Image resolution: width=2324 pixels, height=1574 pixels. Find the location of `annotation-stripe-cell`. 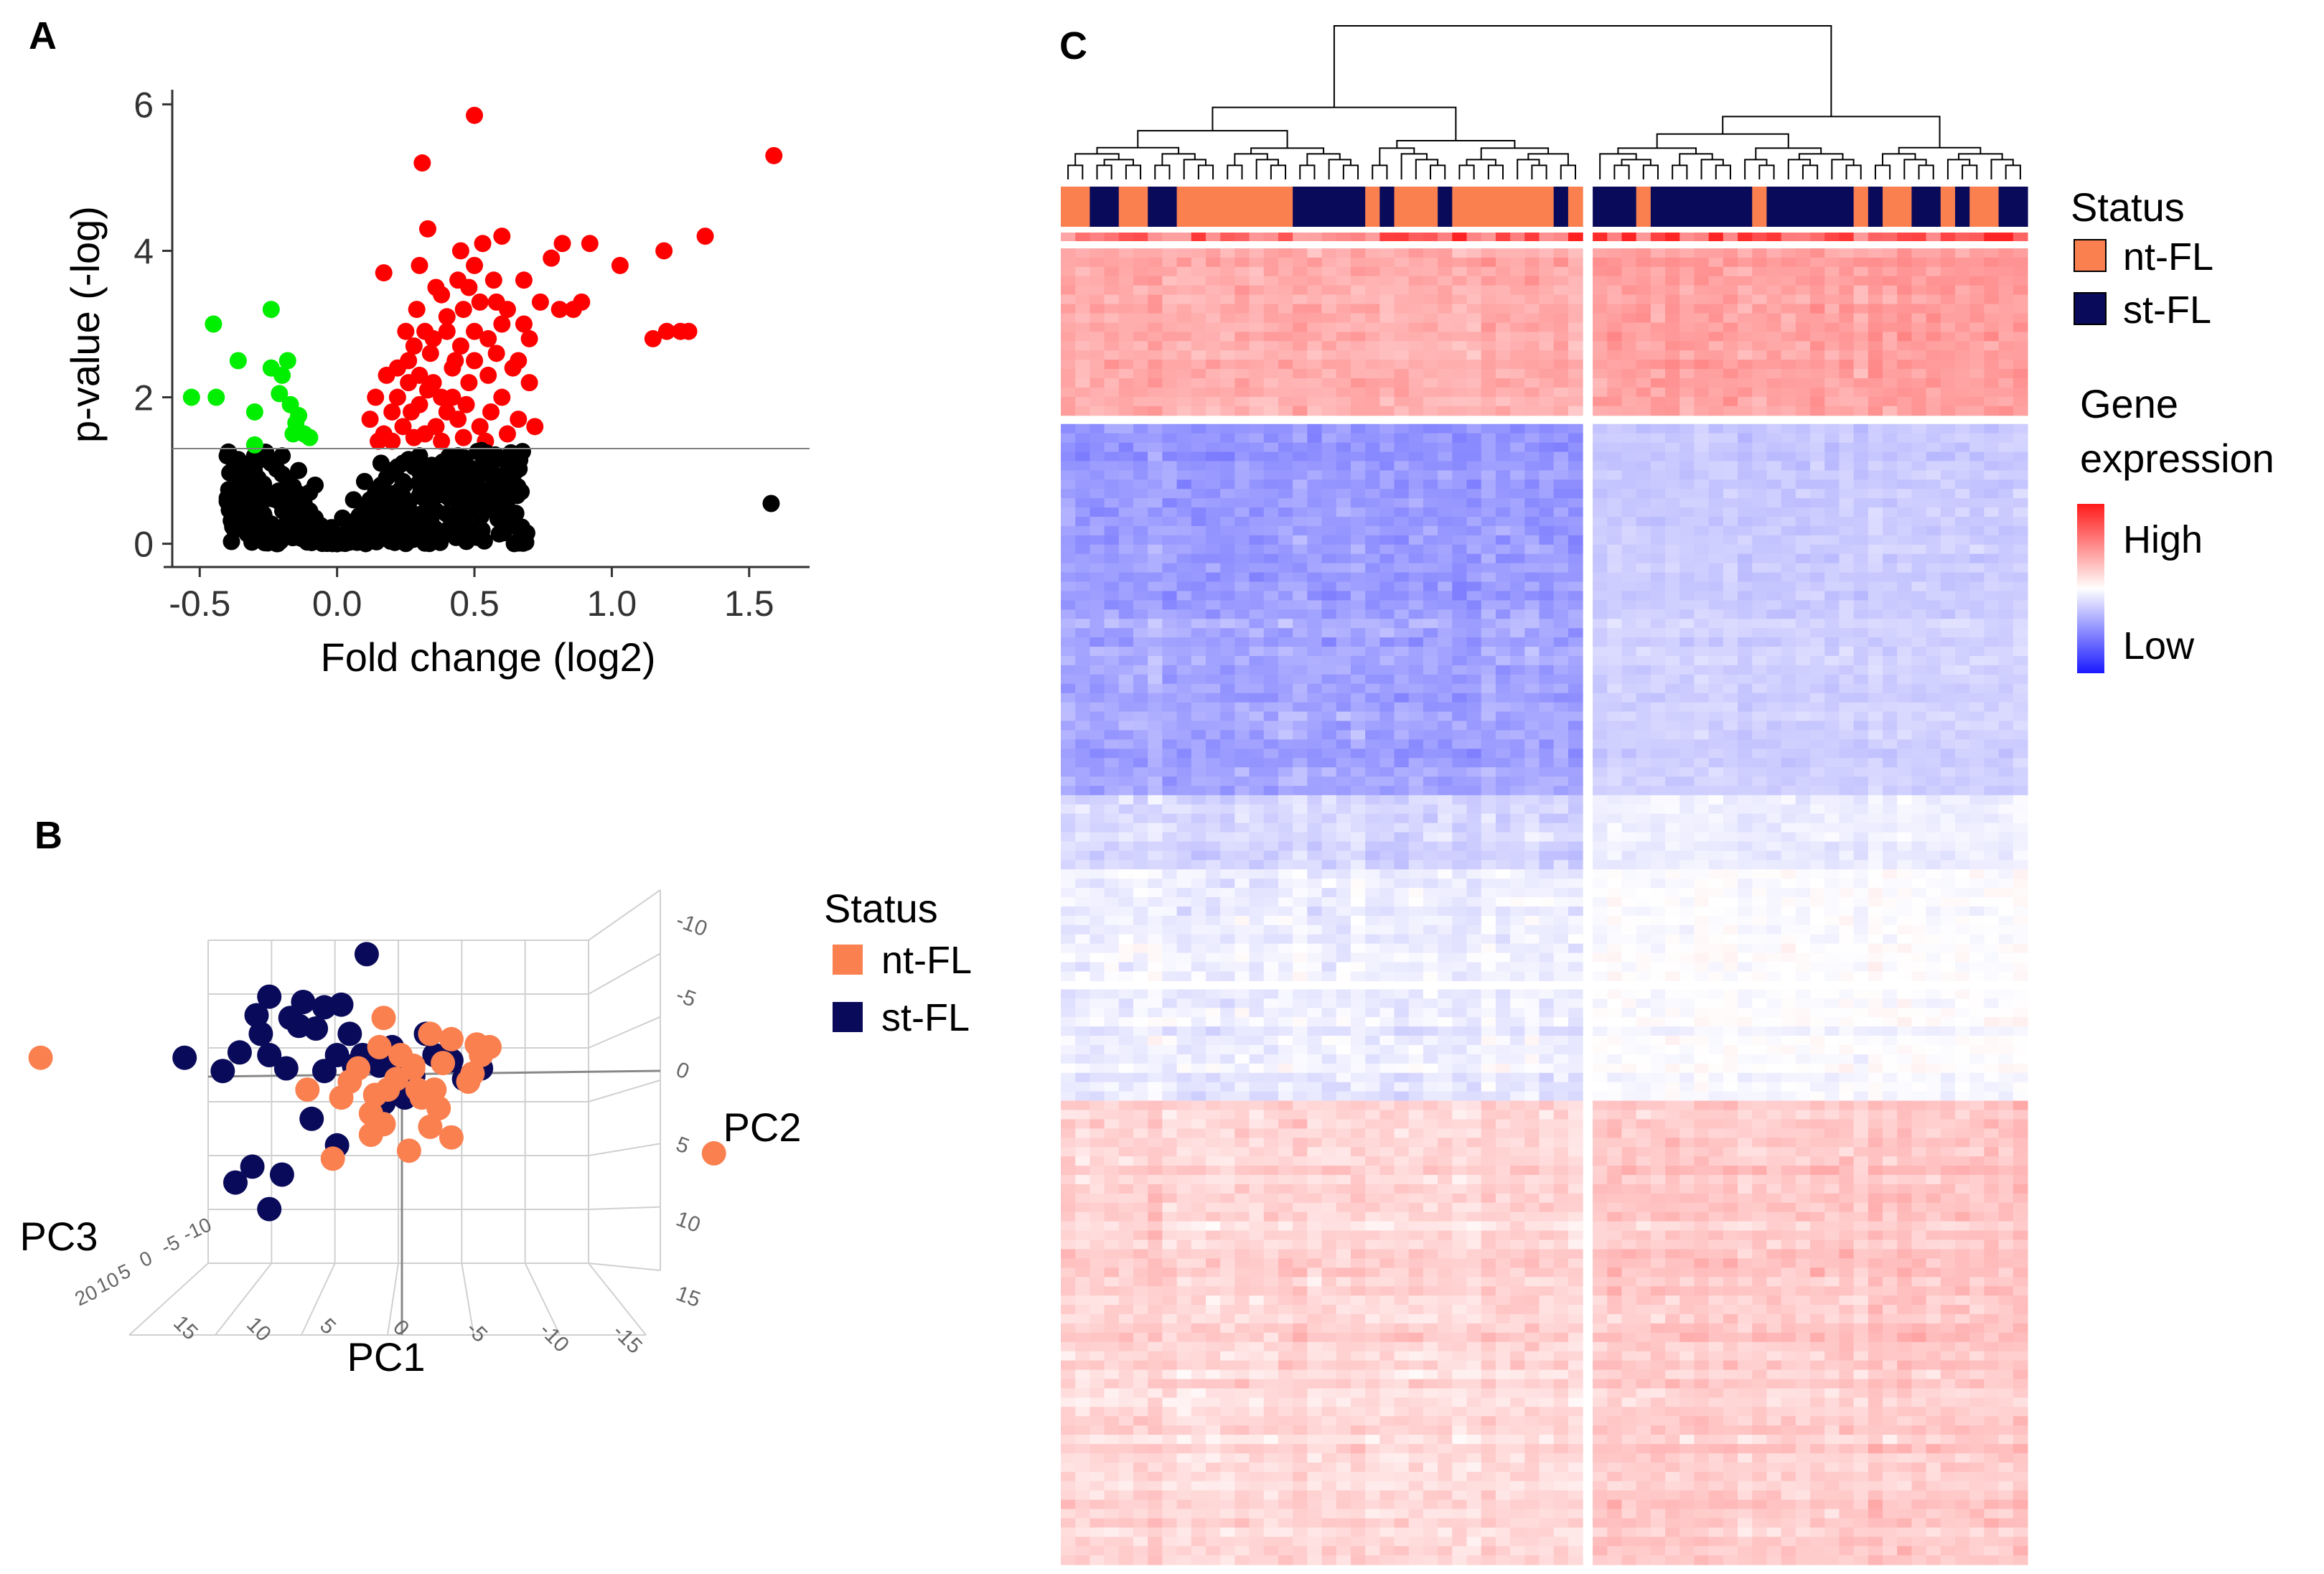

annotation-stripe-cell is located at coordinates (1774, 237).